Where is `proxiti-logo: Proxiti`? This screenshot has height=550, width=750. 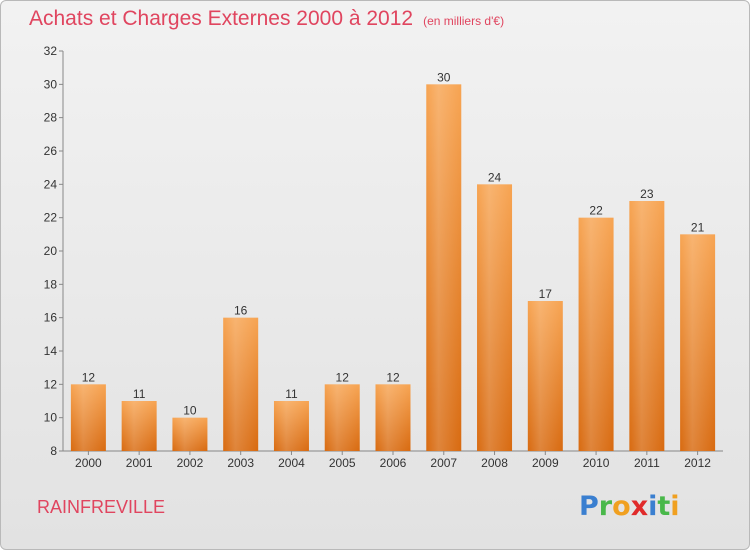
proxiti-logo: Proxiti is located at coordinates (629, 506).